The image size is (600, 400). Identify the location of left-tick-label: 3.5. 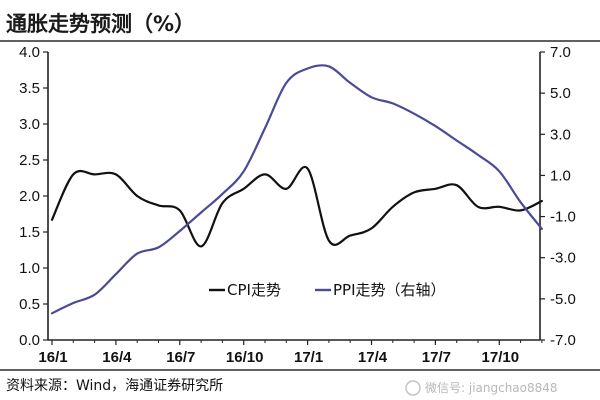
(29, 88).